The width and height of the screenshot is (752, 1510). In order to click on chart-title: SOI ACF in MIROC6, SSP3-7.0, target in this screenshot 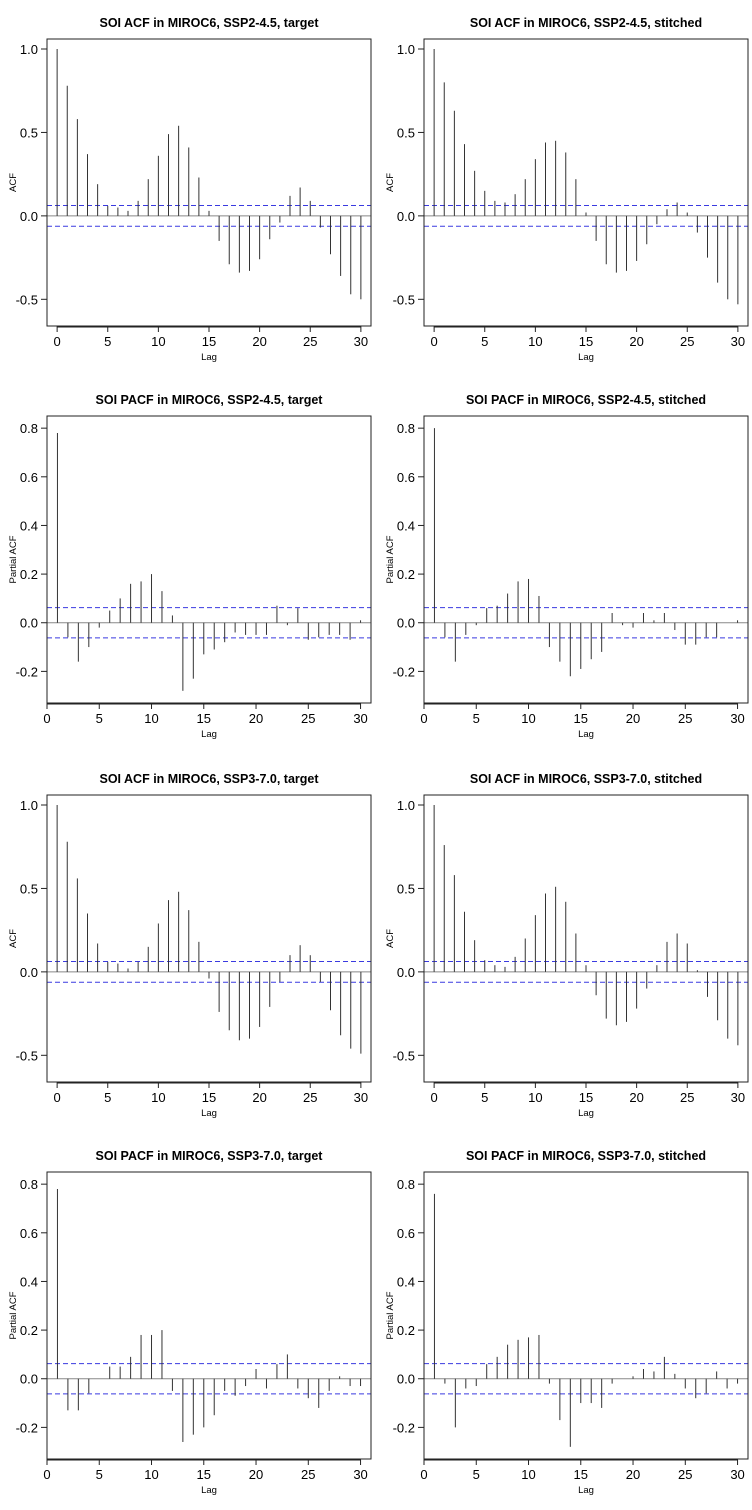, I will do `click(209, 779)`.